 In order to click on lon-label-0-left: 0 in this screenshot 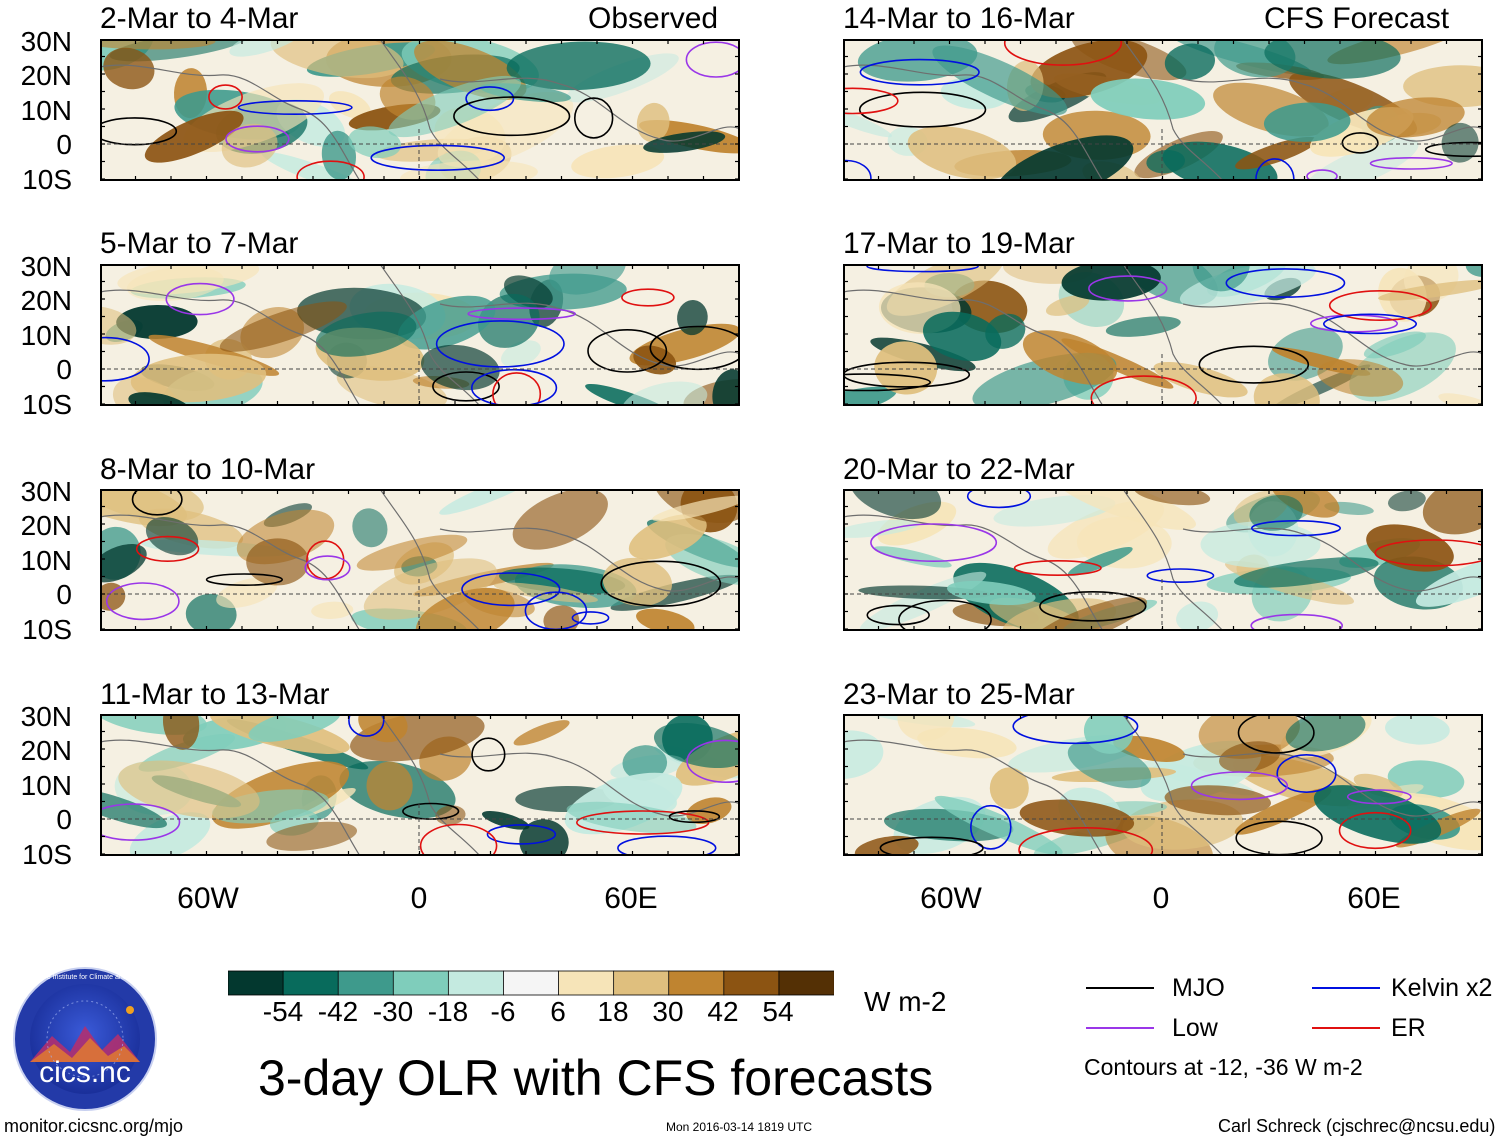, I will do `click(419, 898)`.